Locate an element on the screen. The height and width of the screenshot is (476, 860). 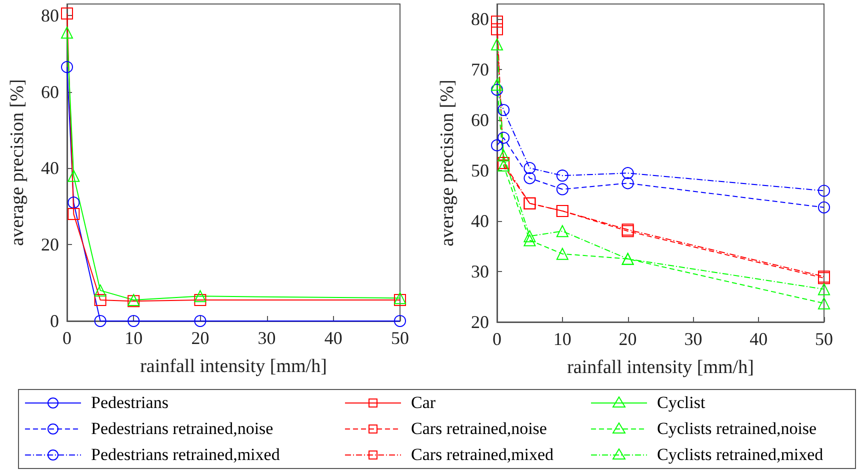
legend-label: Cyclists retrained,mixed is located at coordinates (740, 455).